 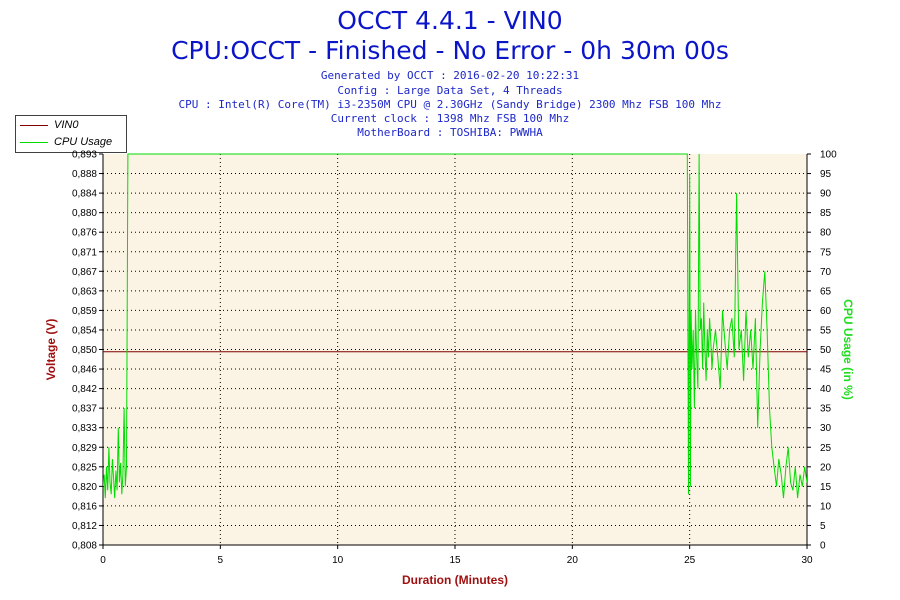 I want to click on y-tick-label-right: 85, so click(x=826, y=213).